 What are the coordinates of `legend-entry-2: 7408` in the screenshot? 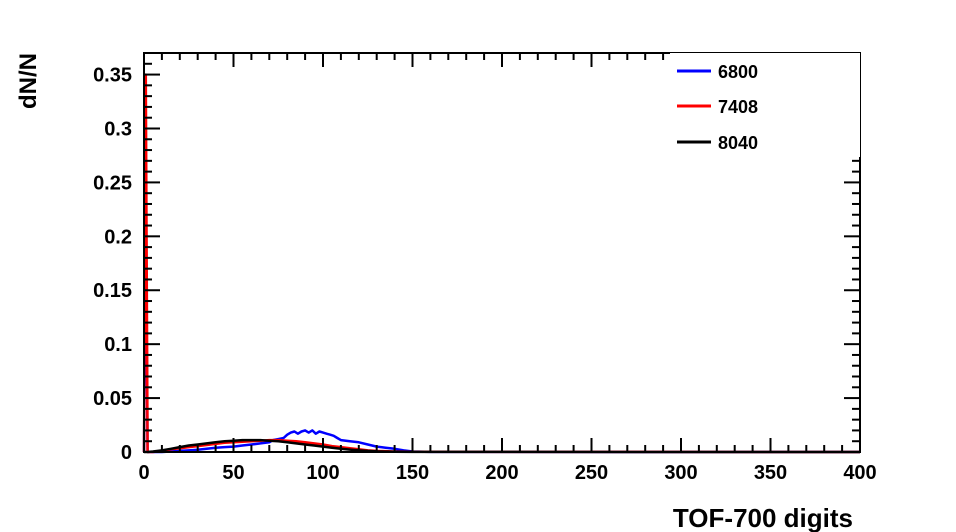 It's located at (717, 107).